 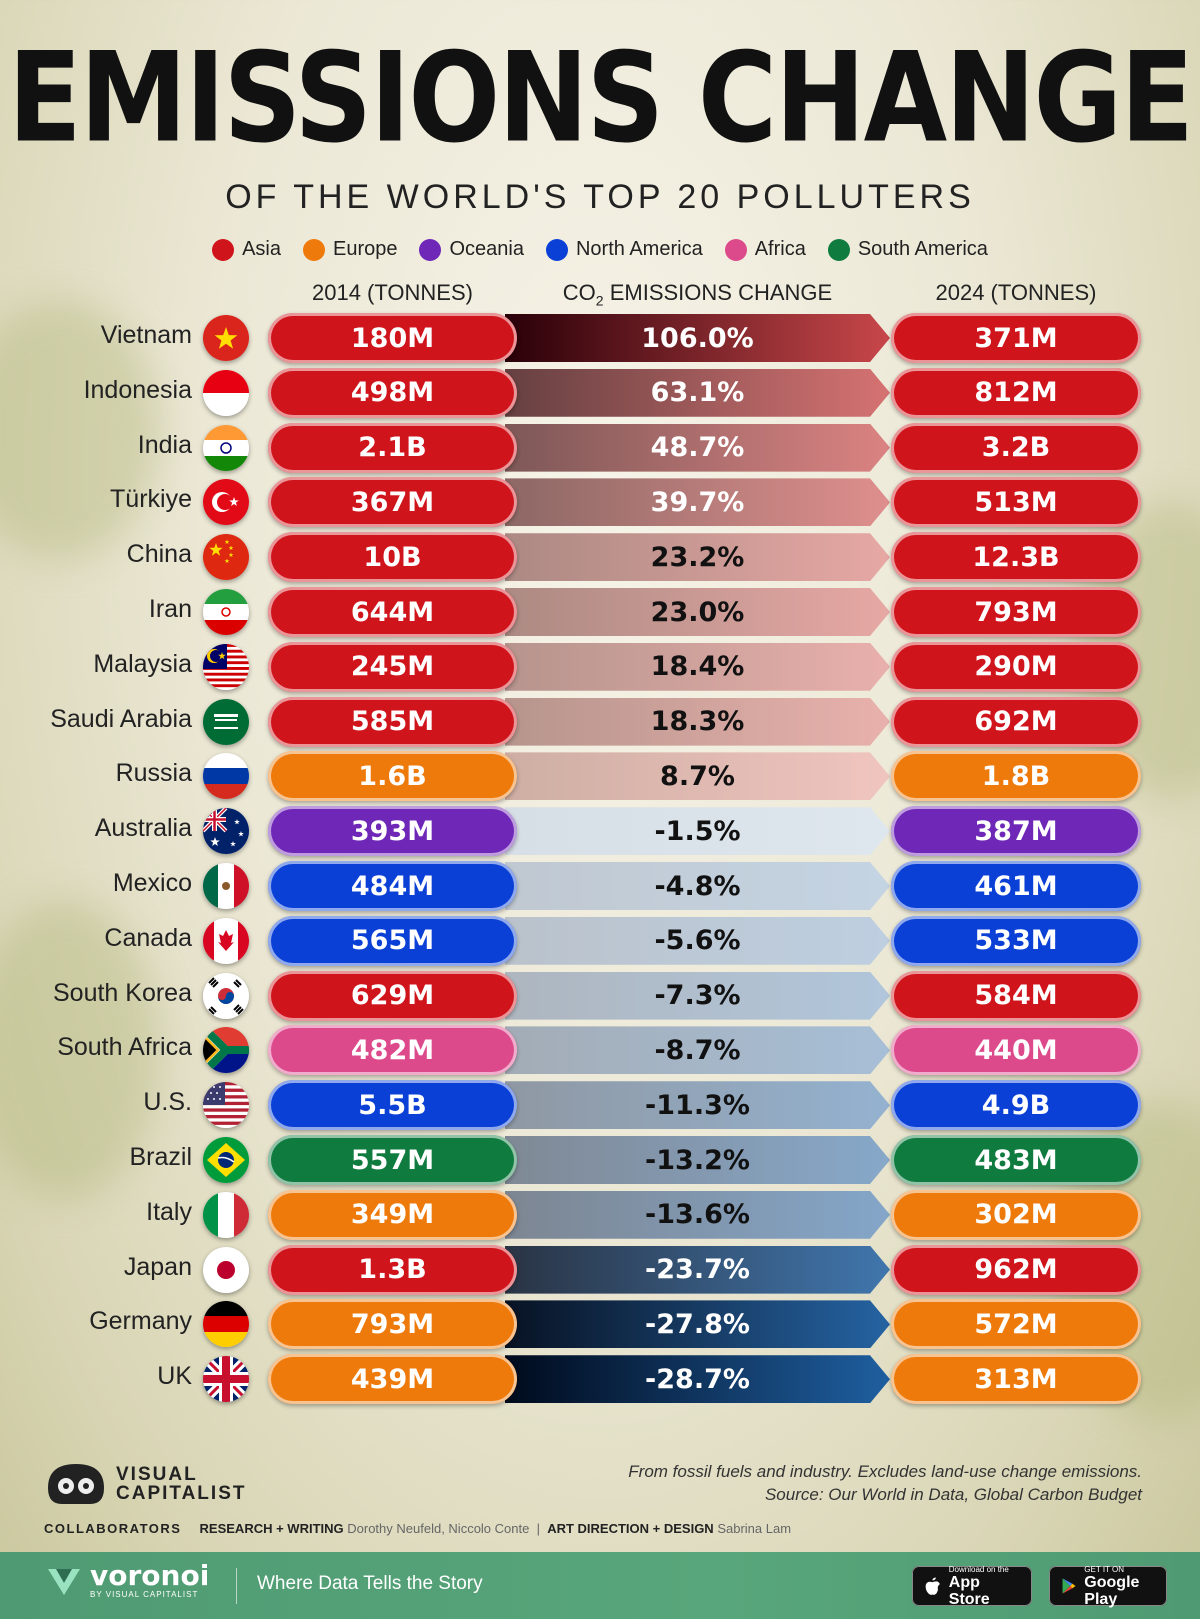 What do you see at coordinates (170, 609) in the screenshot?
I see `country-name: Iran` at bounding box center [170, 609].